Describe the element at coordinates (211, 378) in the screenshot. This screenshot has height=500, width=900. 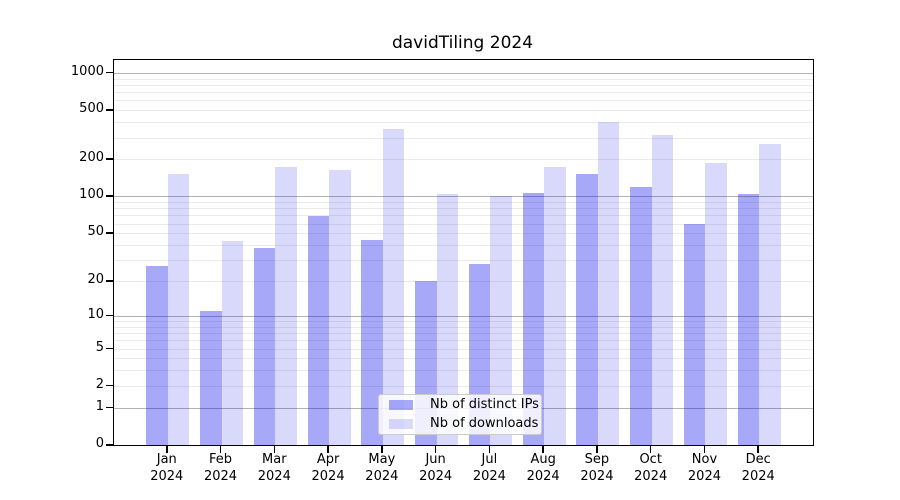
I see `bar-ips-feb` at that location.